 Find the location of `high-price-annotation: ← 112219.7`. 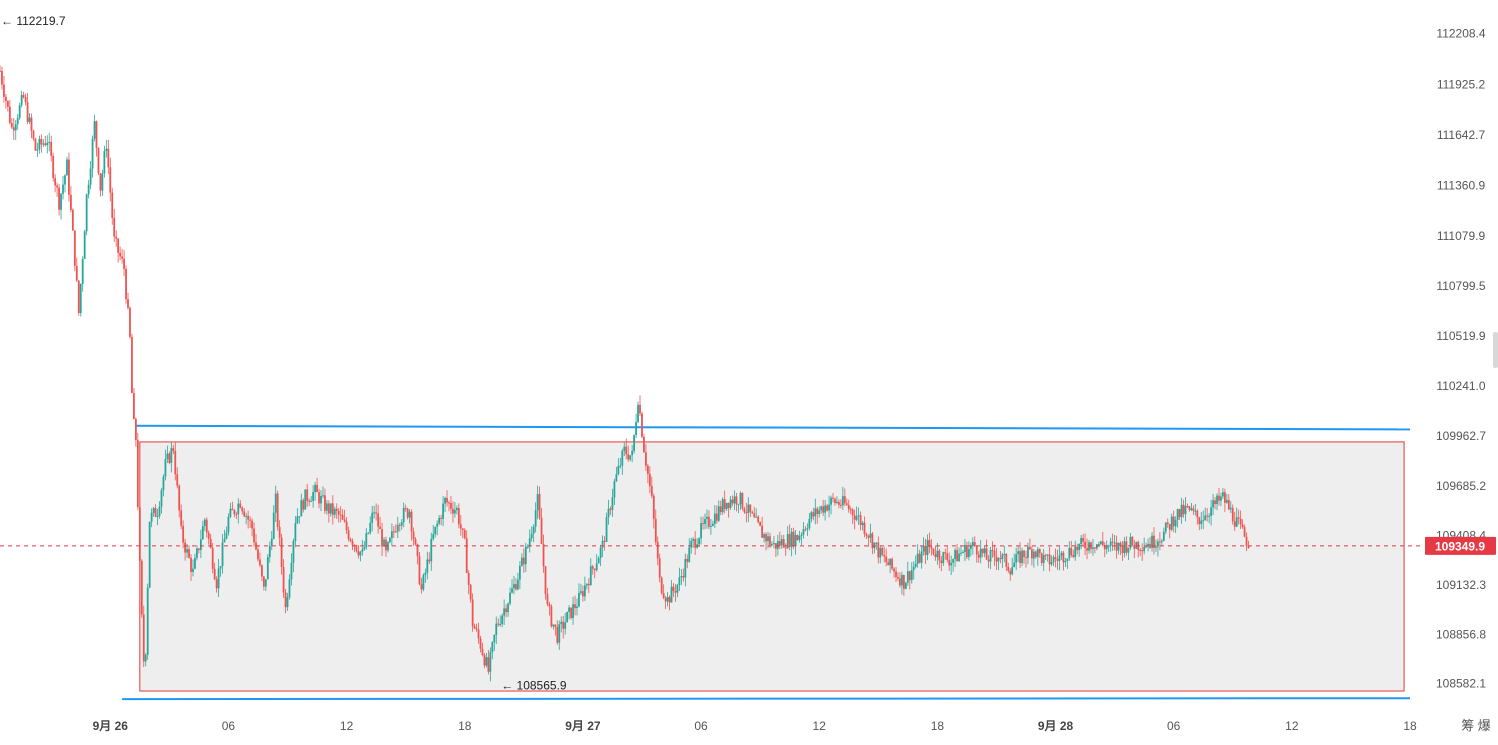

high-price-annotation: ← 112219.7 is located at coordinates (33, 21).